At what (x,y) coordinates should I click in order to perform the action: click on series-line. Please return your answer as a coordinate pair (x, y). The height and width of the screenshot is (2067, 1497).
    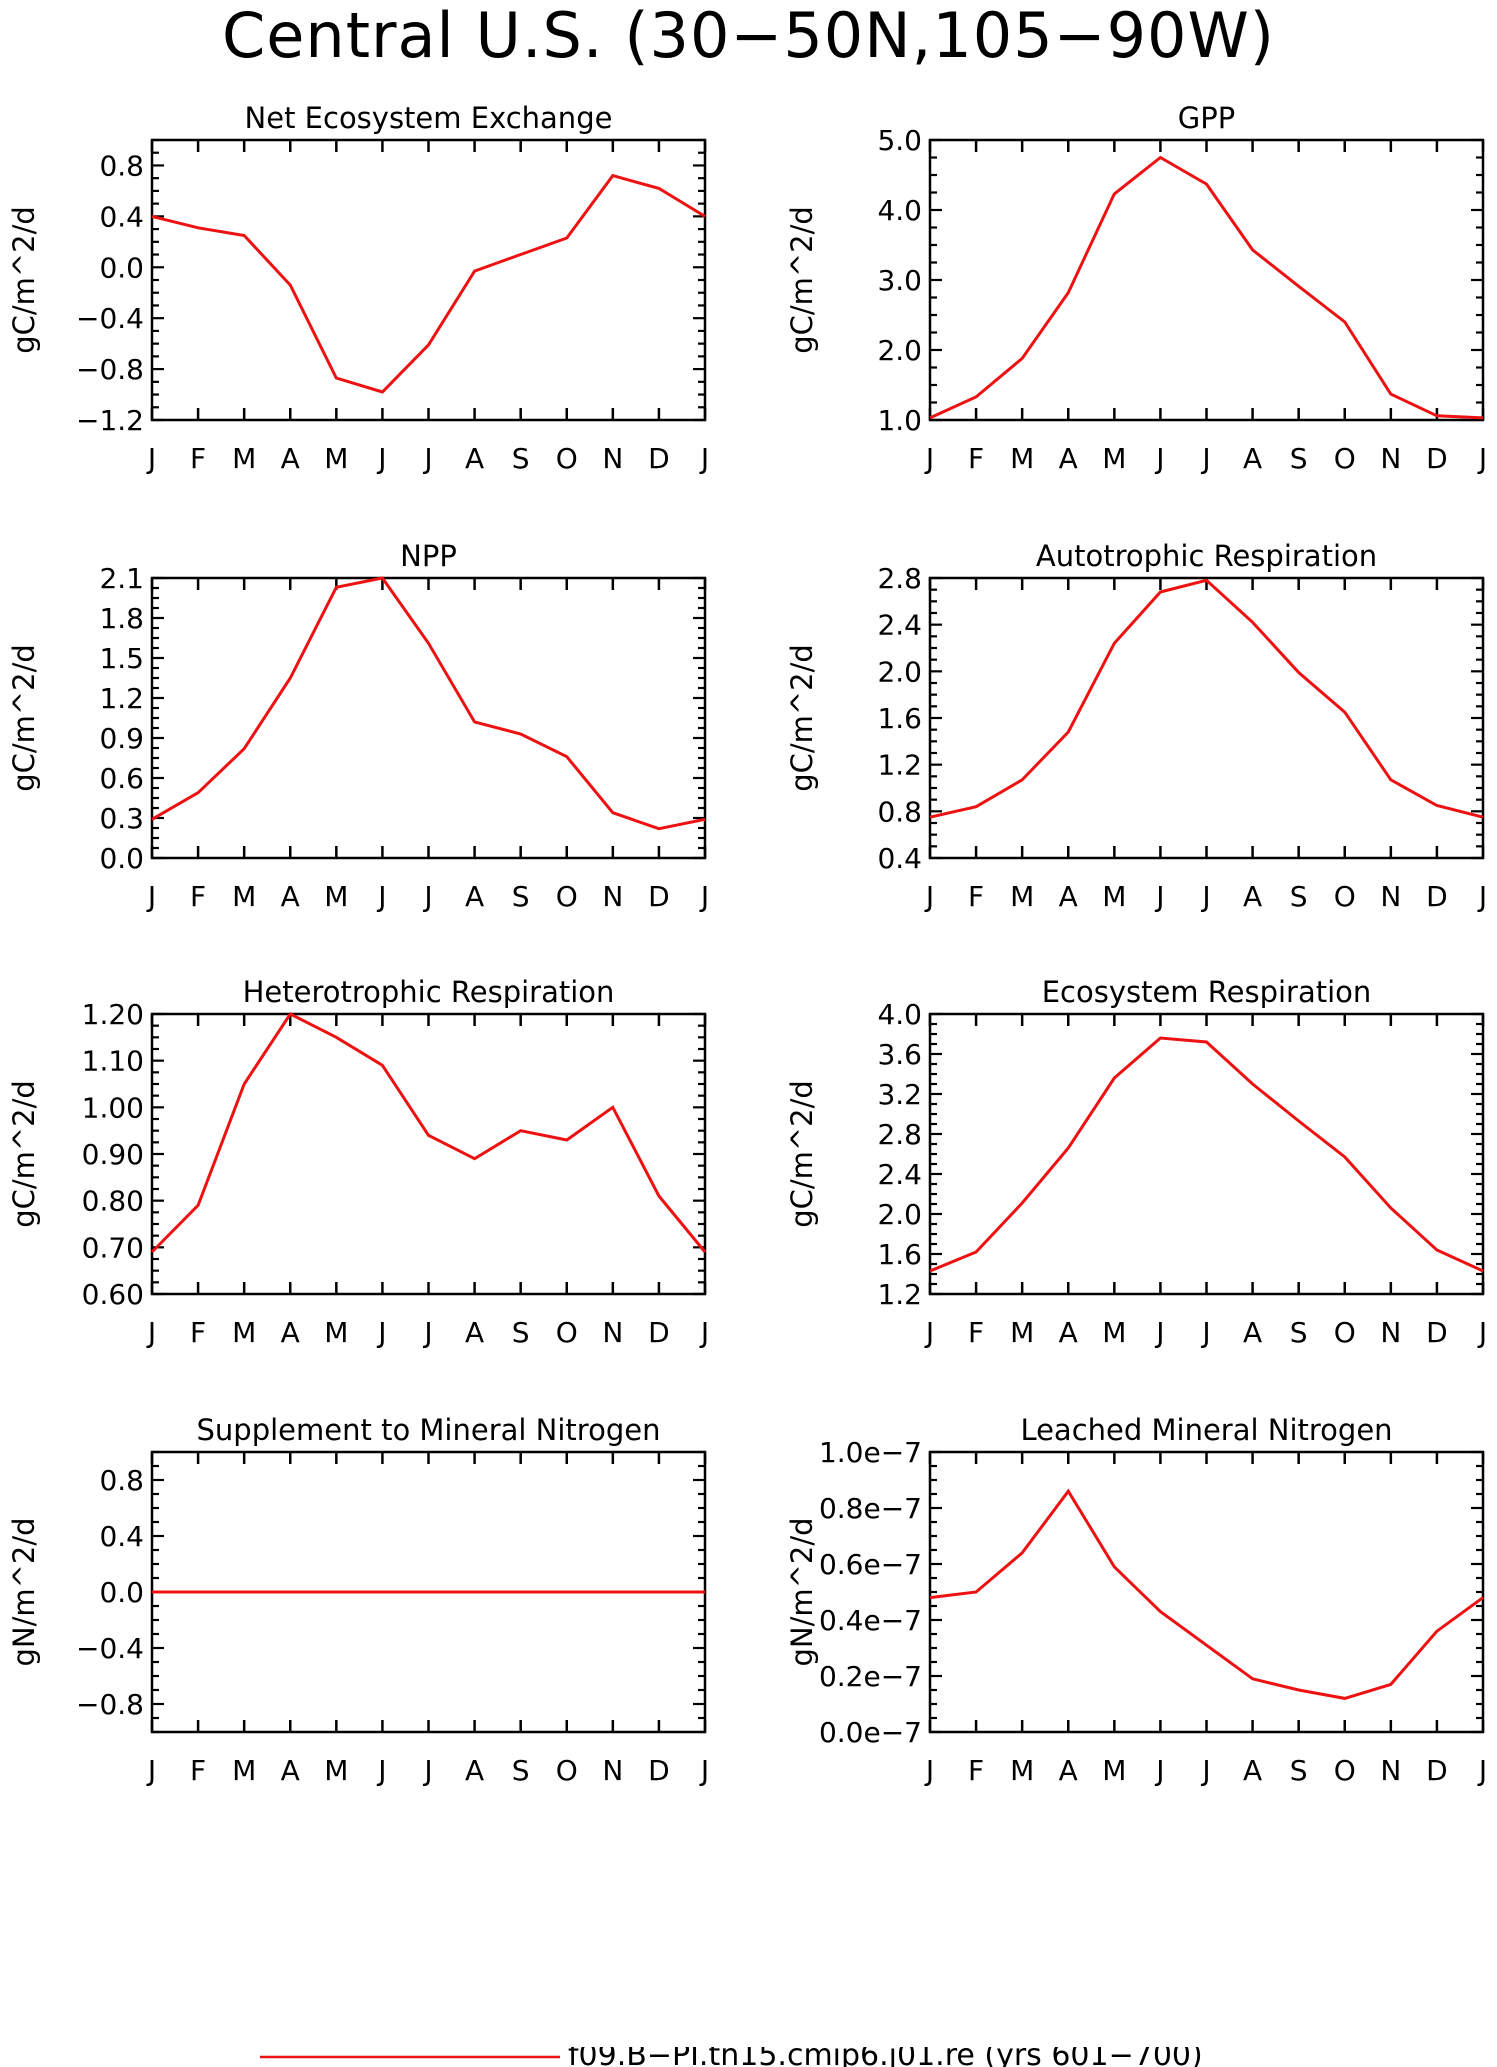
    Looking at the image, I should click on (1206, 1154).